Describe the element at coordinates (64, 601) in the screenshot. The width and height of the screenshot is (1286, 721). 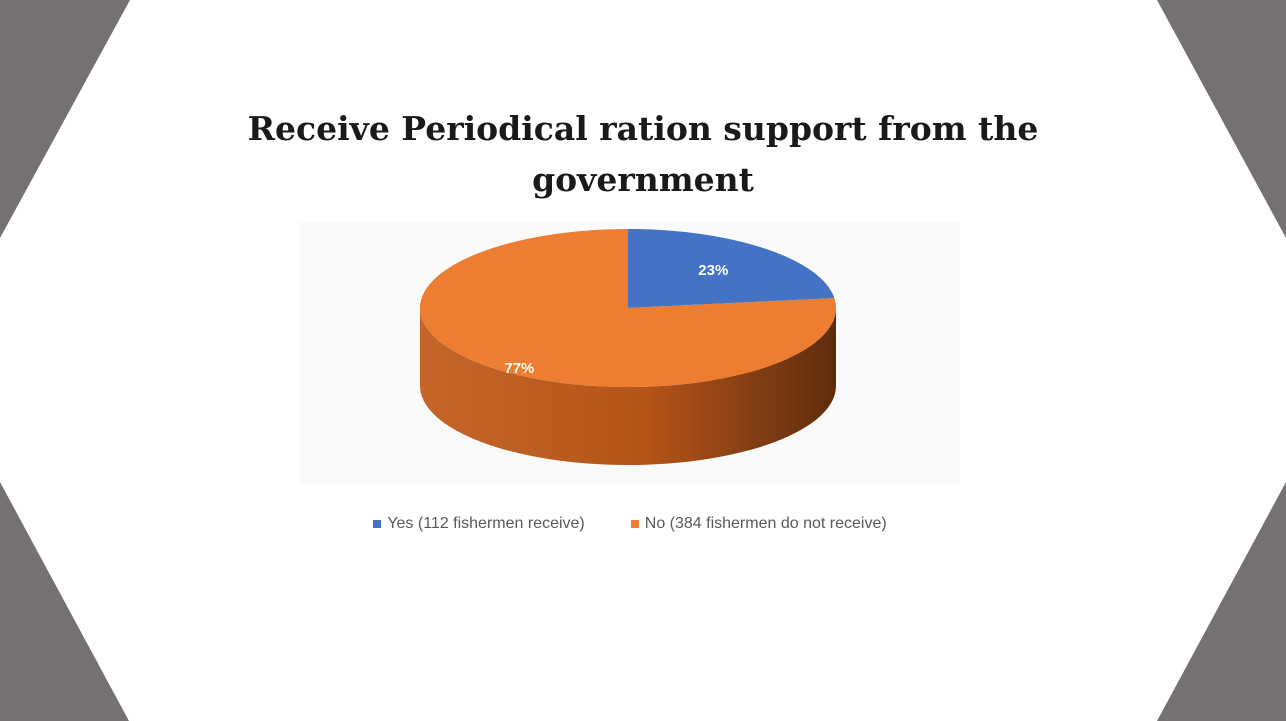
I see `frame-corner-bottom-left` at that location.